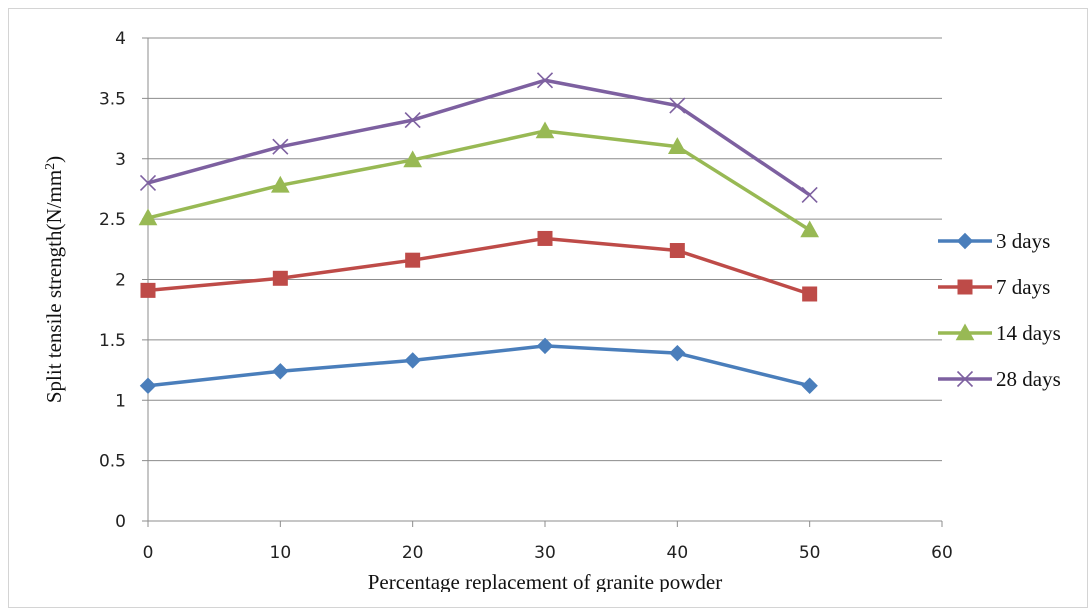 This screenshot has width=1088, height=608. Describe the element at coordinates (148, 553) in the screenshot. I see `x-tick-label: 0` at that location.